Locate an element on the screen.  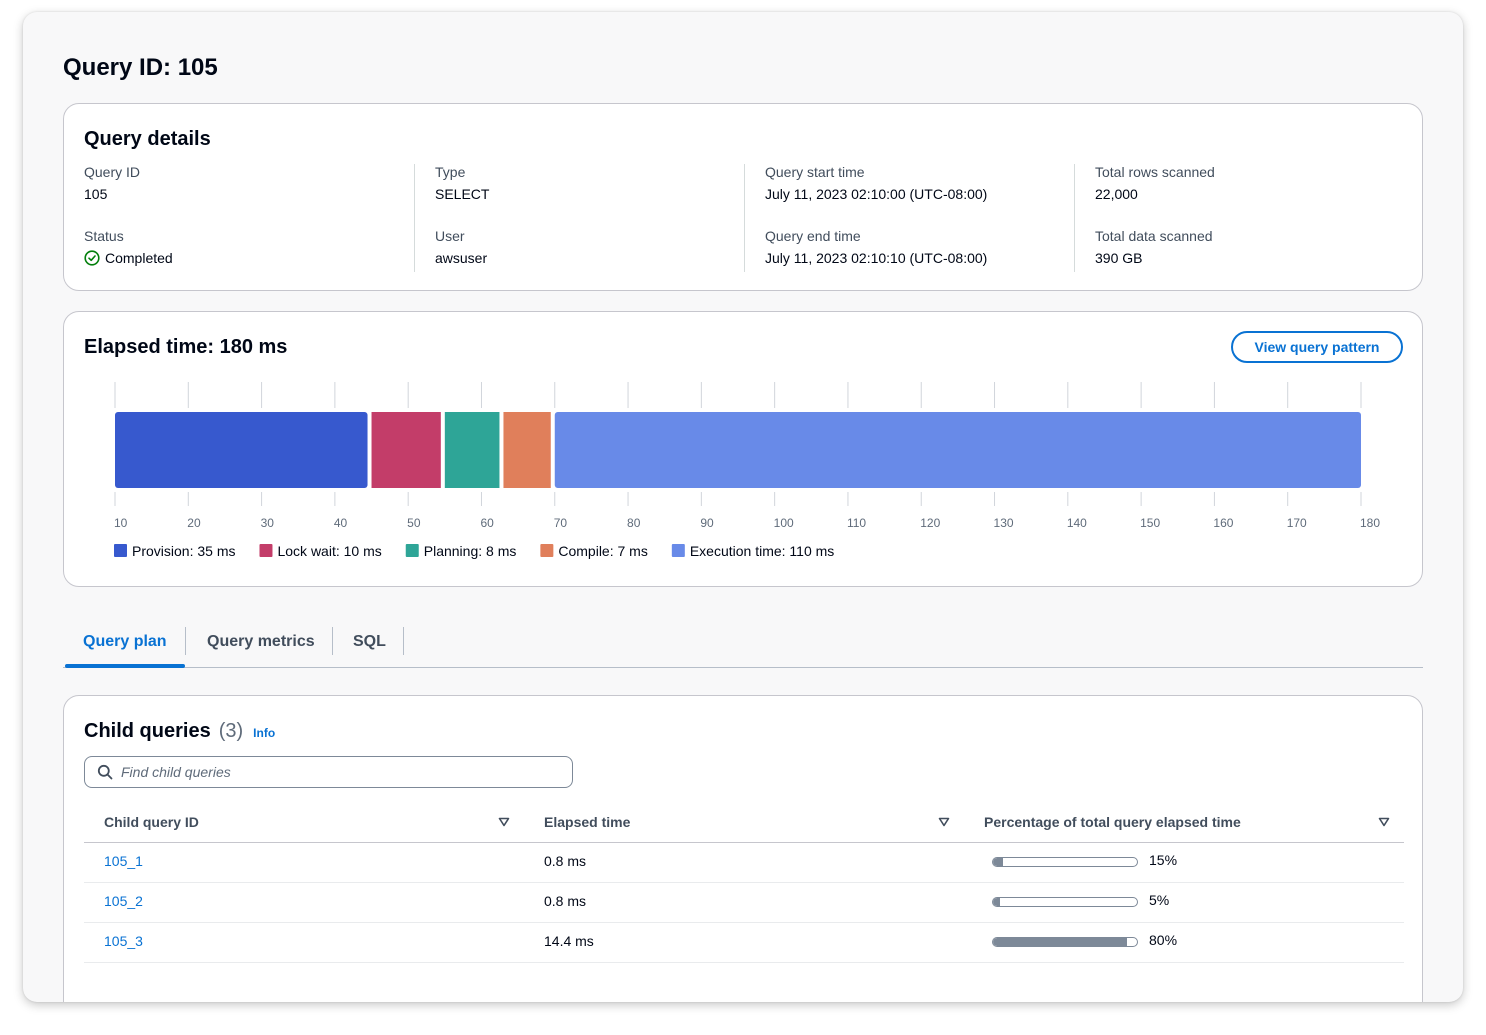
end-time-value: July 11, 2023 02:10:10 (UTC-08:00) is located at coordinates (876, 258).